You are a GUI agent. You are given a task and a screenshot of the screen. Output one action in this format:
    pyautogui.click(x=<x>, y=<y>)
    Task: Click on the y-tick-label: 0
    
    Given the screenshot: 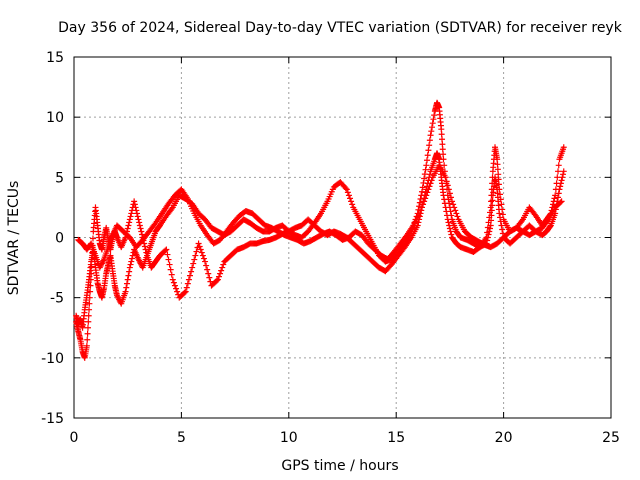 What is the action you would take?
    pyautogui.click(x=59, y=239)
    